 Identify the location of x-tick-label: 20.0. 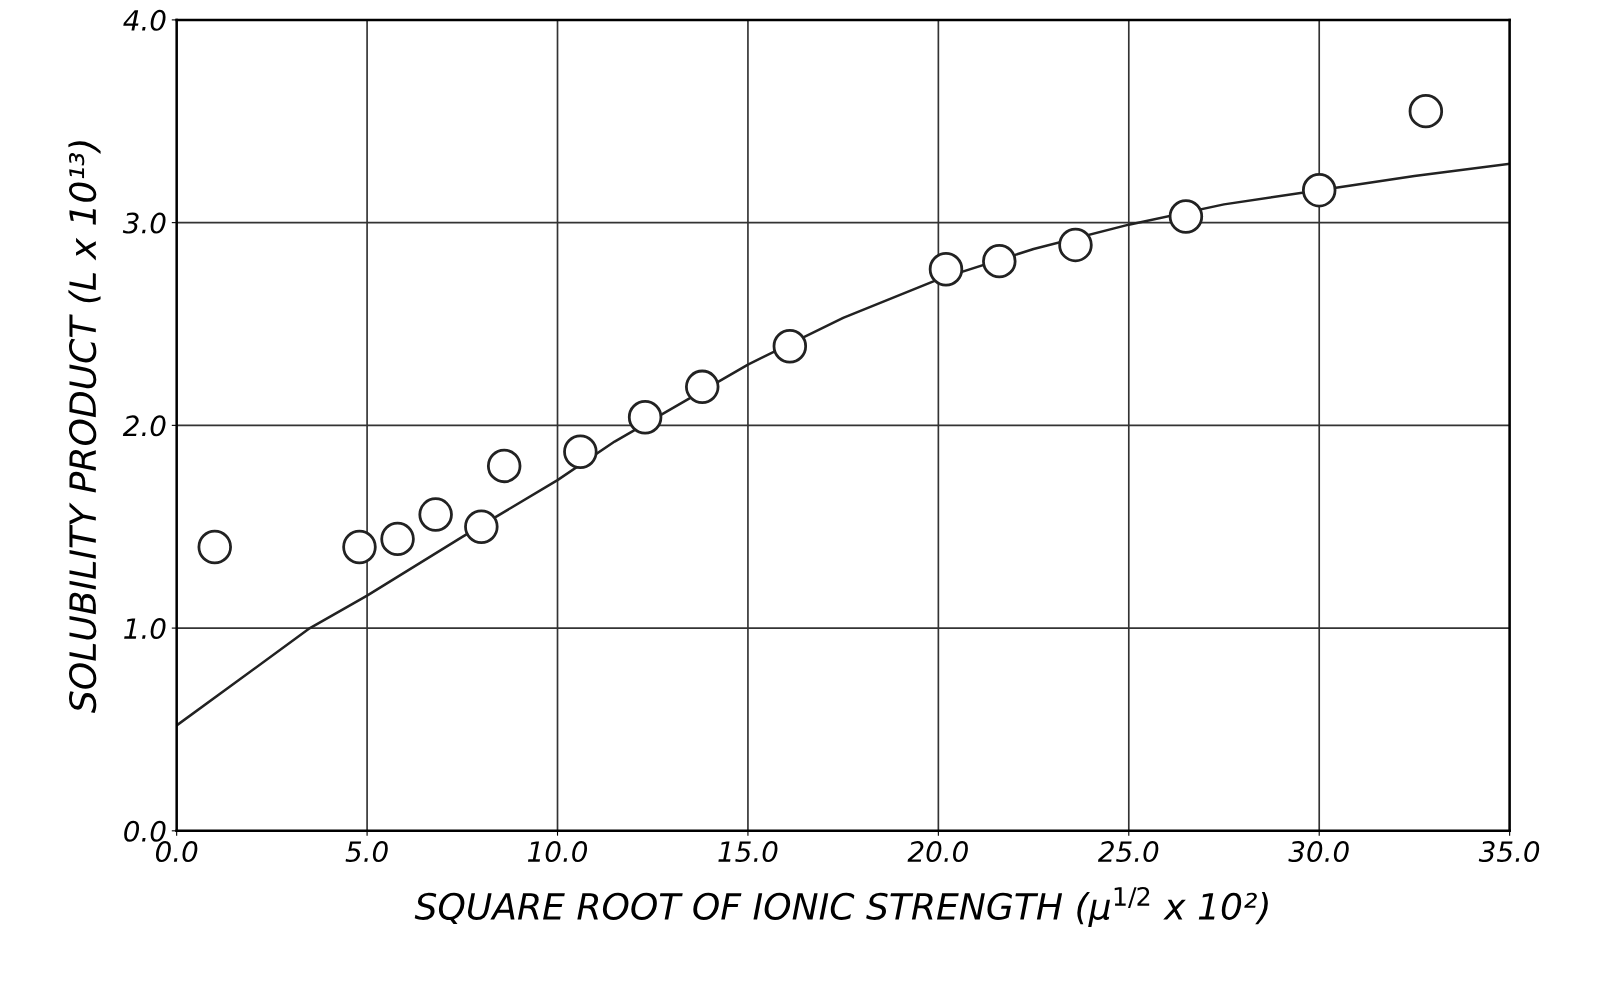
(937, 852).